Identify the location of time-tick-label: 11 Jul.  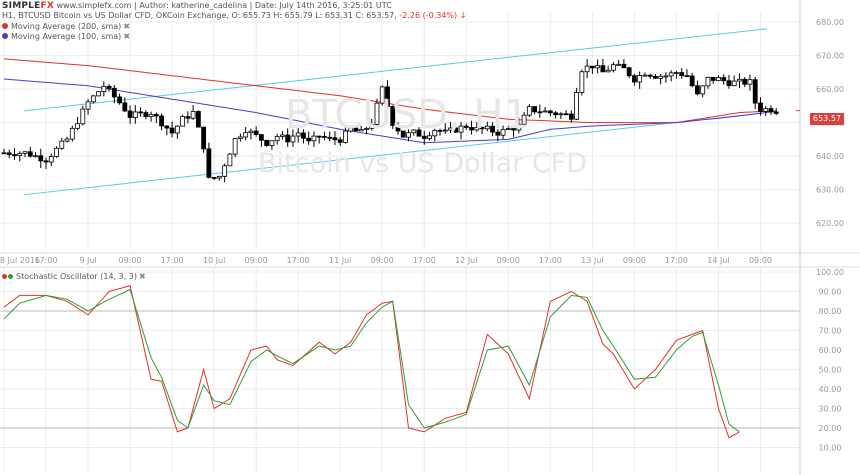
(340, 260).